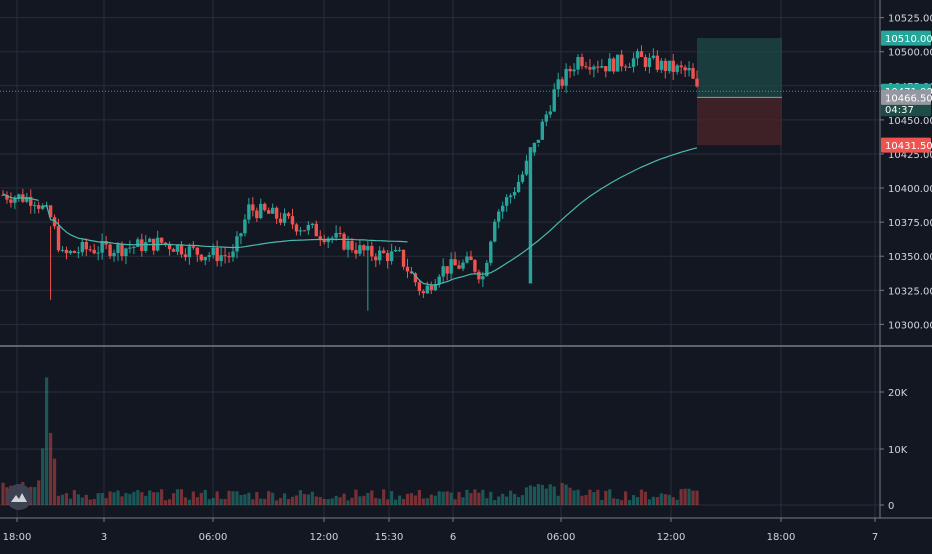 Image resolution: width=932 pixels, height=554 pixels. I want to click on price-tick-label: 10525.00, so click(910, 19).